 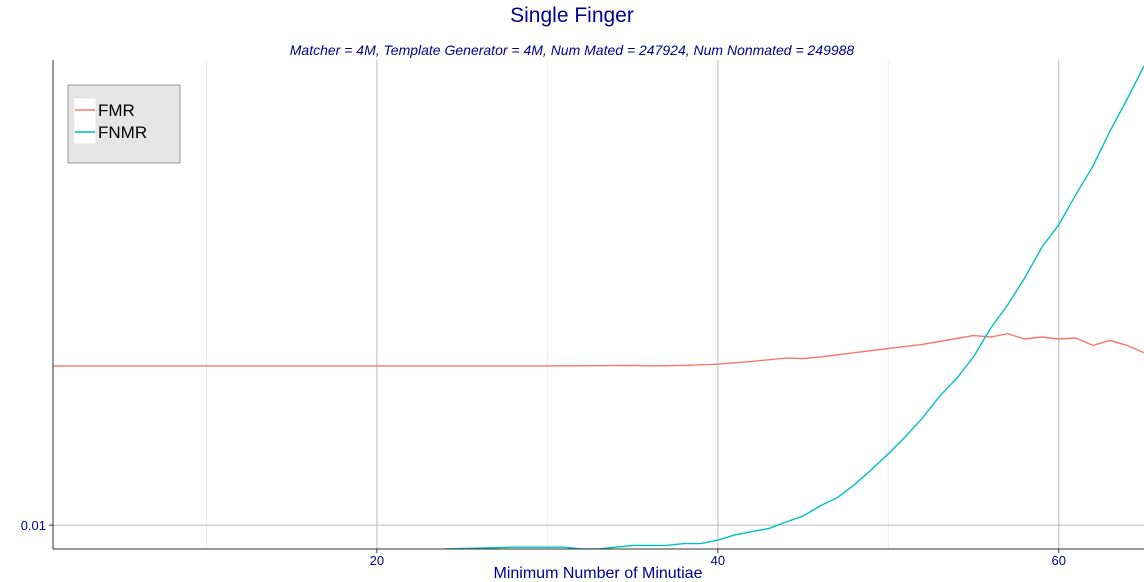 What do you see at coordinates (33, 525) in the screenshot?
I see `y-tick-label: 0.01` at bounding box center [33, 525].